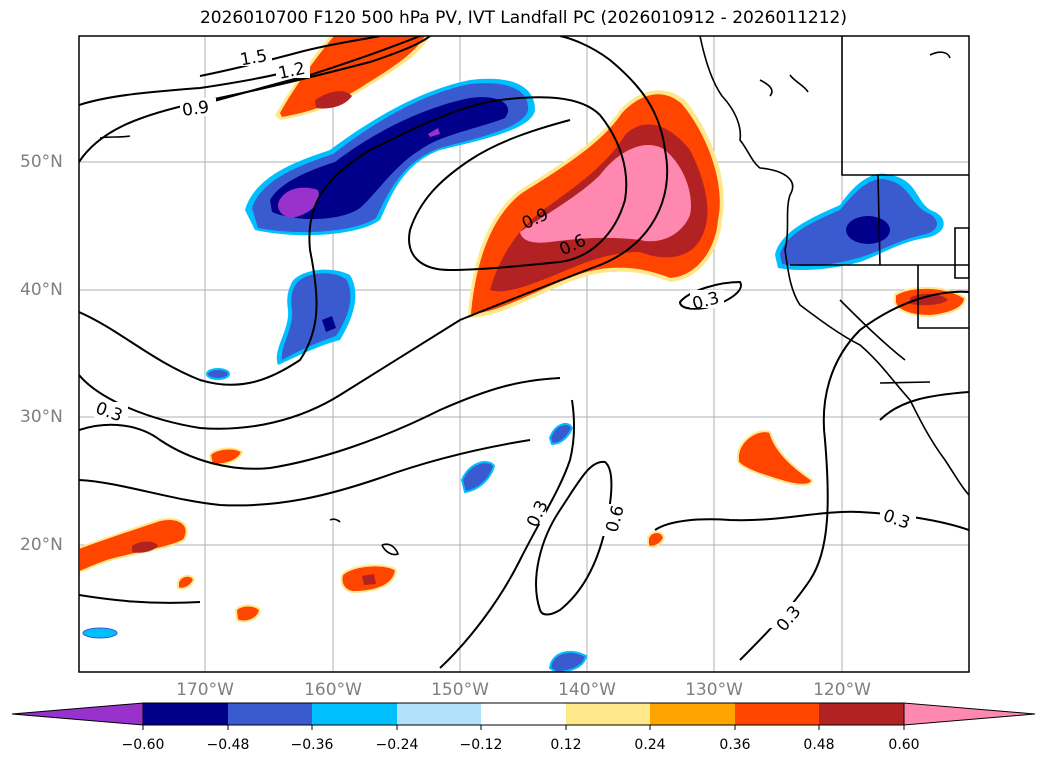 The height and width of the screenshot is (765, 1047). Describe the element at coordinates (205, 690) in the screenshot. I see `lon-label-170w: 170°W` at that location.